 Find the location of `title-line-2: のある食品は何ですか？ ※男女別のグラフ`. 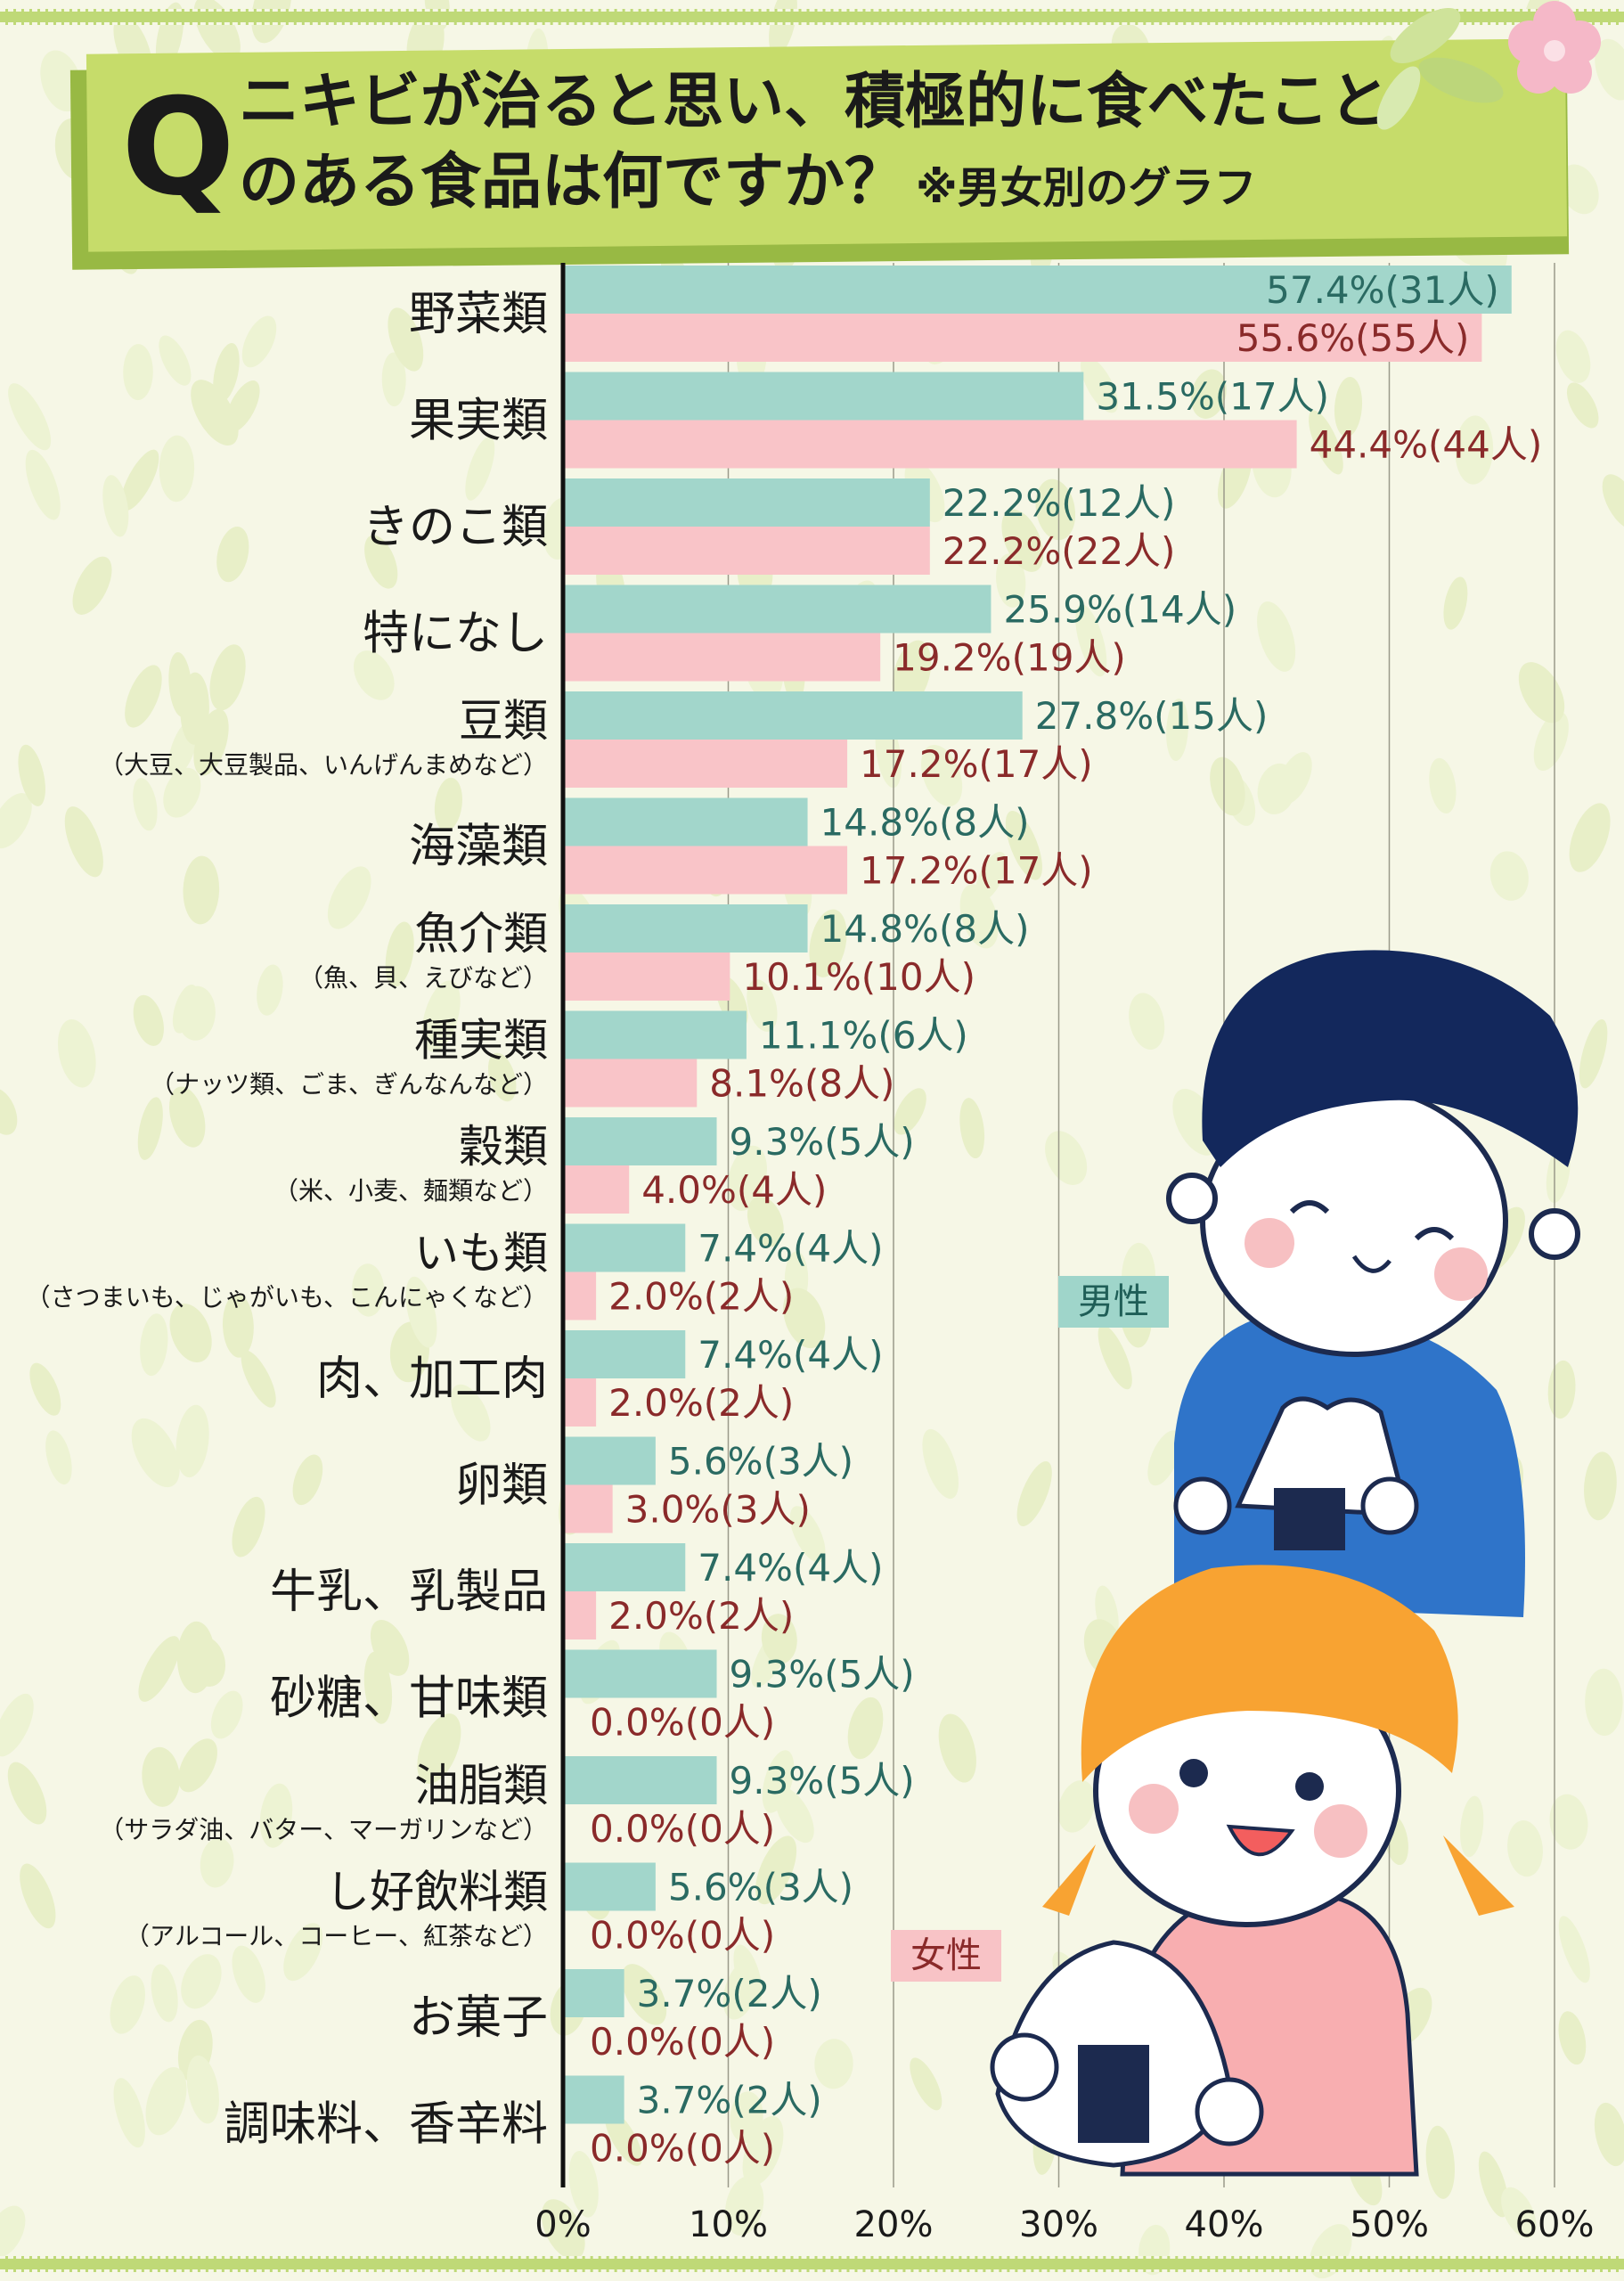

title-line-2: のある食品は何ですか？ ※男女別のグラフ is located at coordinates (862, 185).